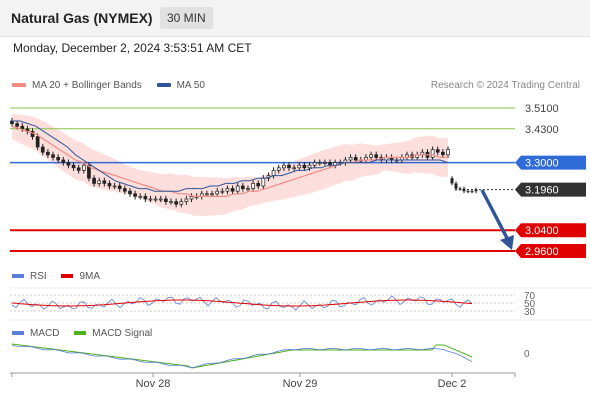 This screenshot has width=590, height=400. Describe the element at coordinates (186, 18) in the screenshot. I see `timeframe-button: 30 MIN` at that location.